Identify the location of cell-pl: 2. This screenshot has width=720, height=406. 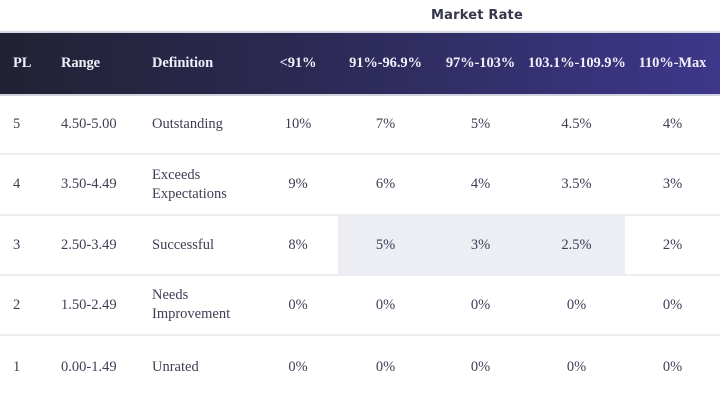
(17, 304).